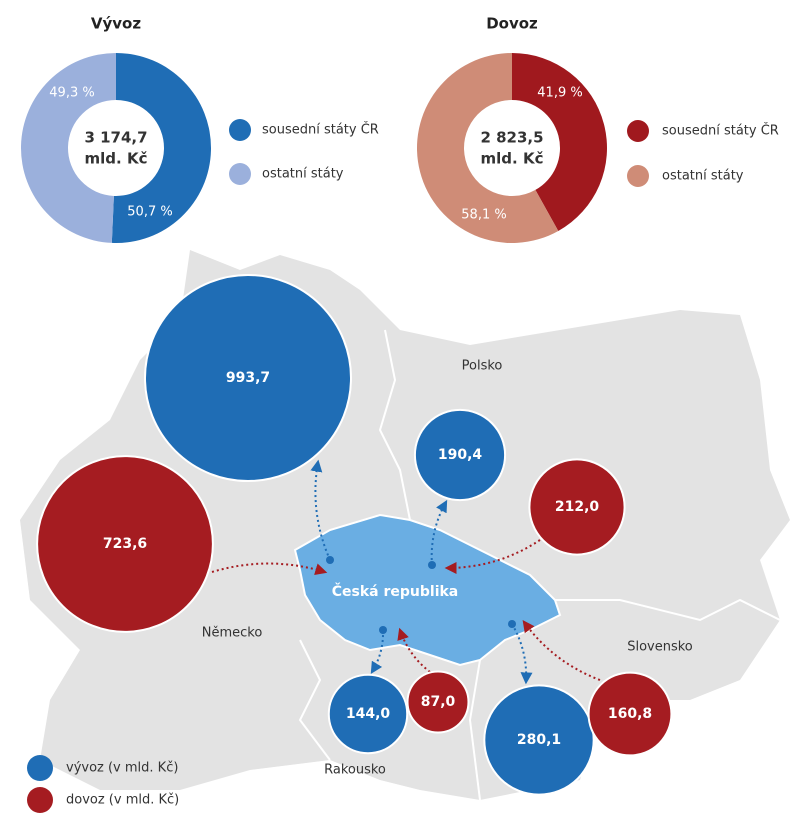 The height and width of the screenshot is (822, 800). I want to click on pie-title: Dovoz, so click(512, 24).